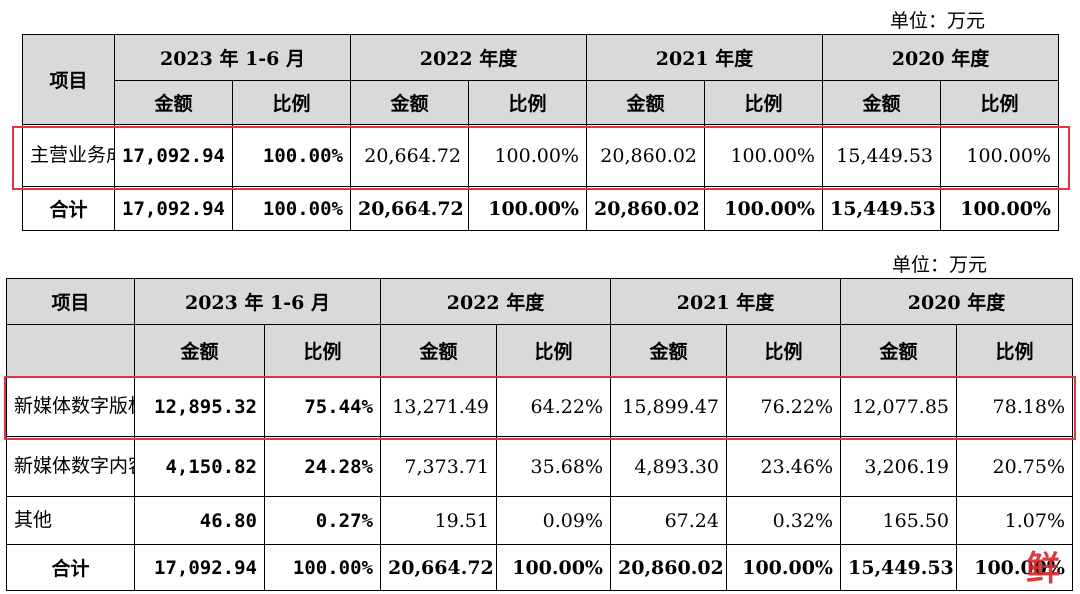 The height and width of the screenshot is (594, 1080). Describe the element at coordinates (668, 466) in the screenshot. I see `cell-value: 4,893.30` at that location.